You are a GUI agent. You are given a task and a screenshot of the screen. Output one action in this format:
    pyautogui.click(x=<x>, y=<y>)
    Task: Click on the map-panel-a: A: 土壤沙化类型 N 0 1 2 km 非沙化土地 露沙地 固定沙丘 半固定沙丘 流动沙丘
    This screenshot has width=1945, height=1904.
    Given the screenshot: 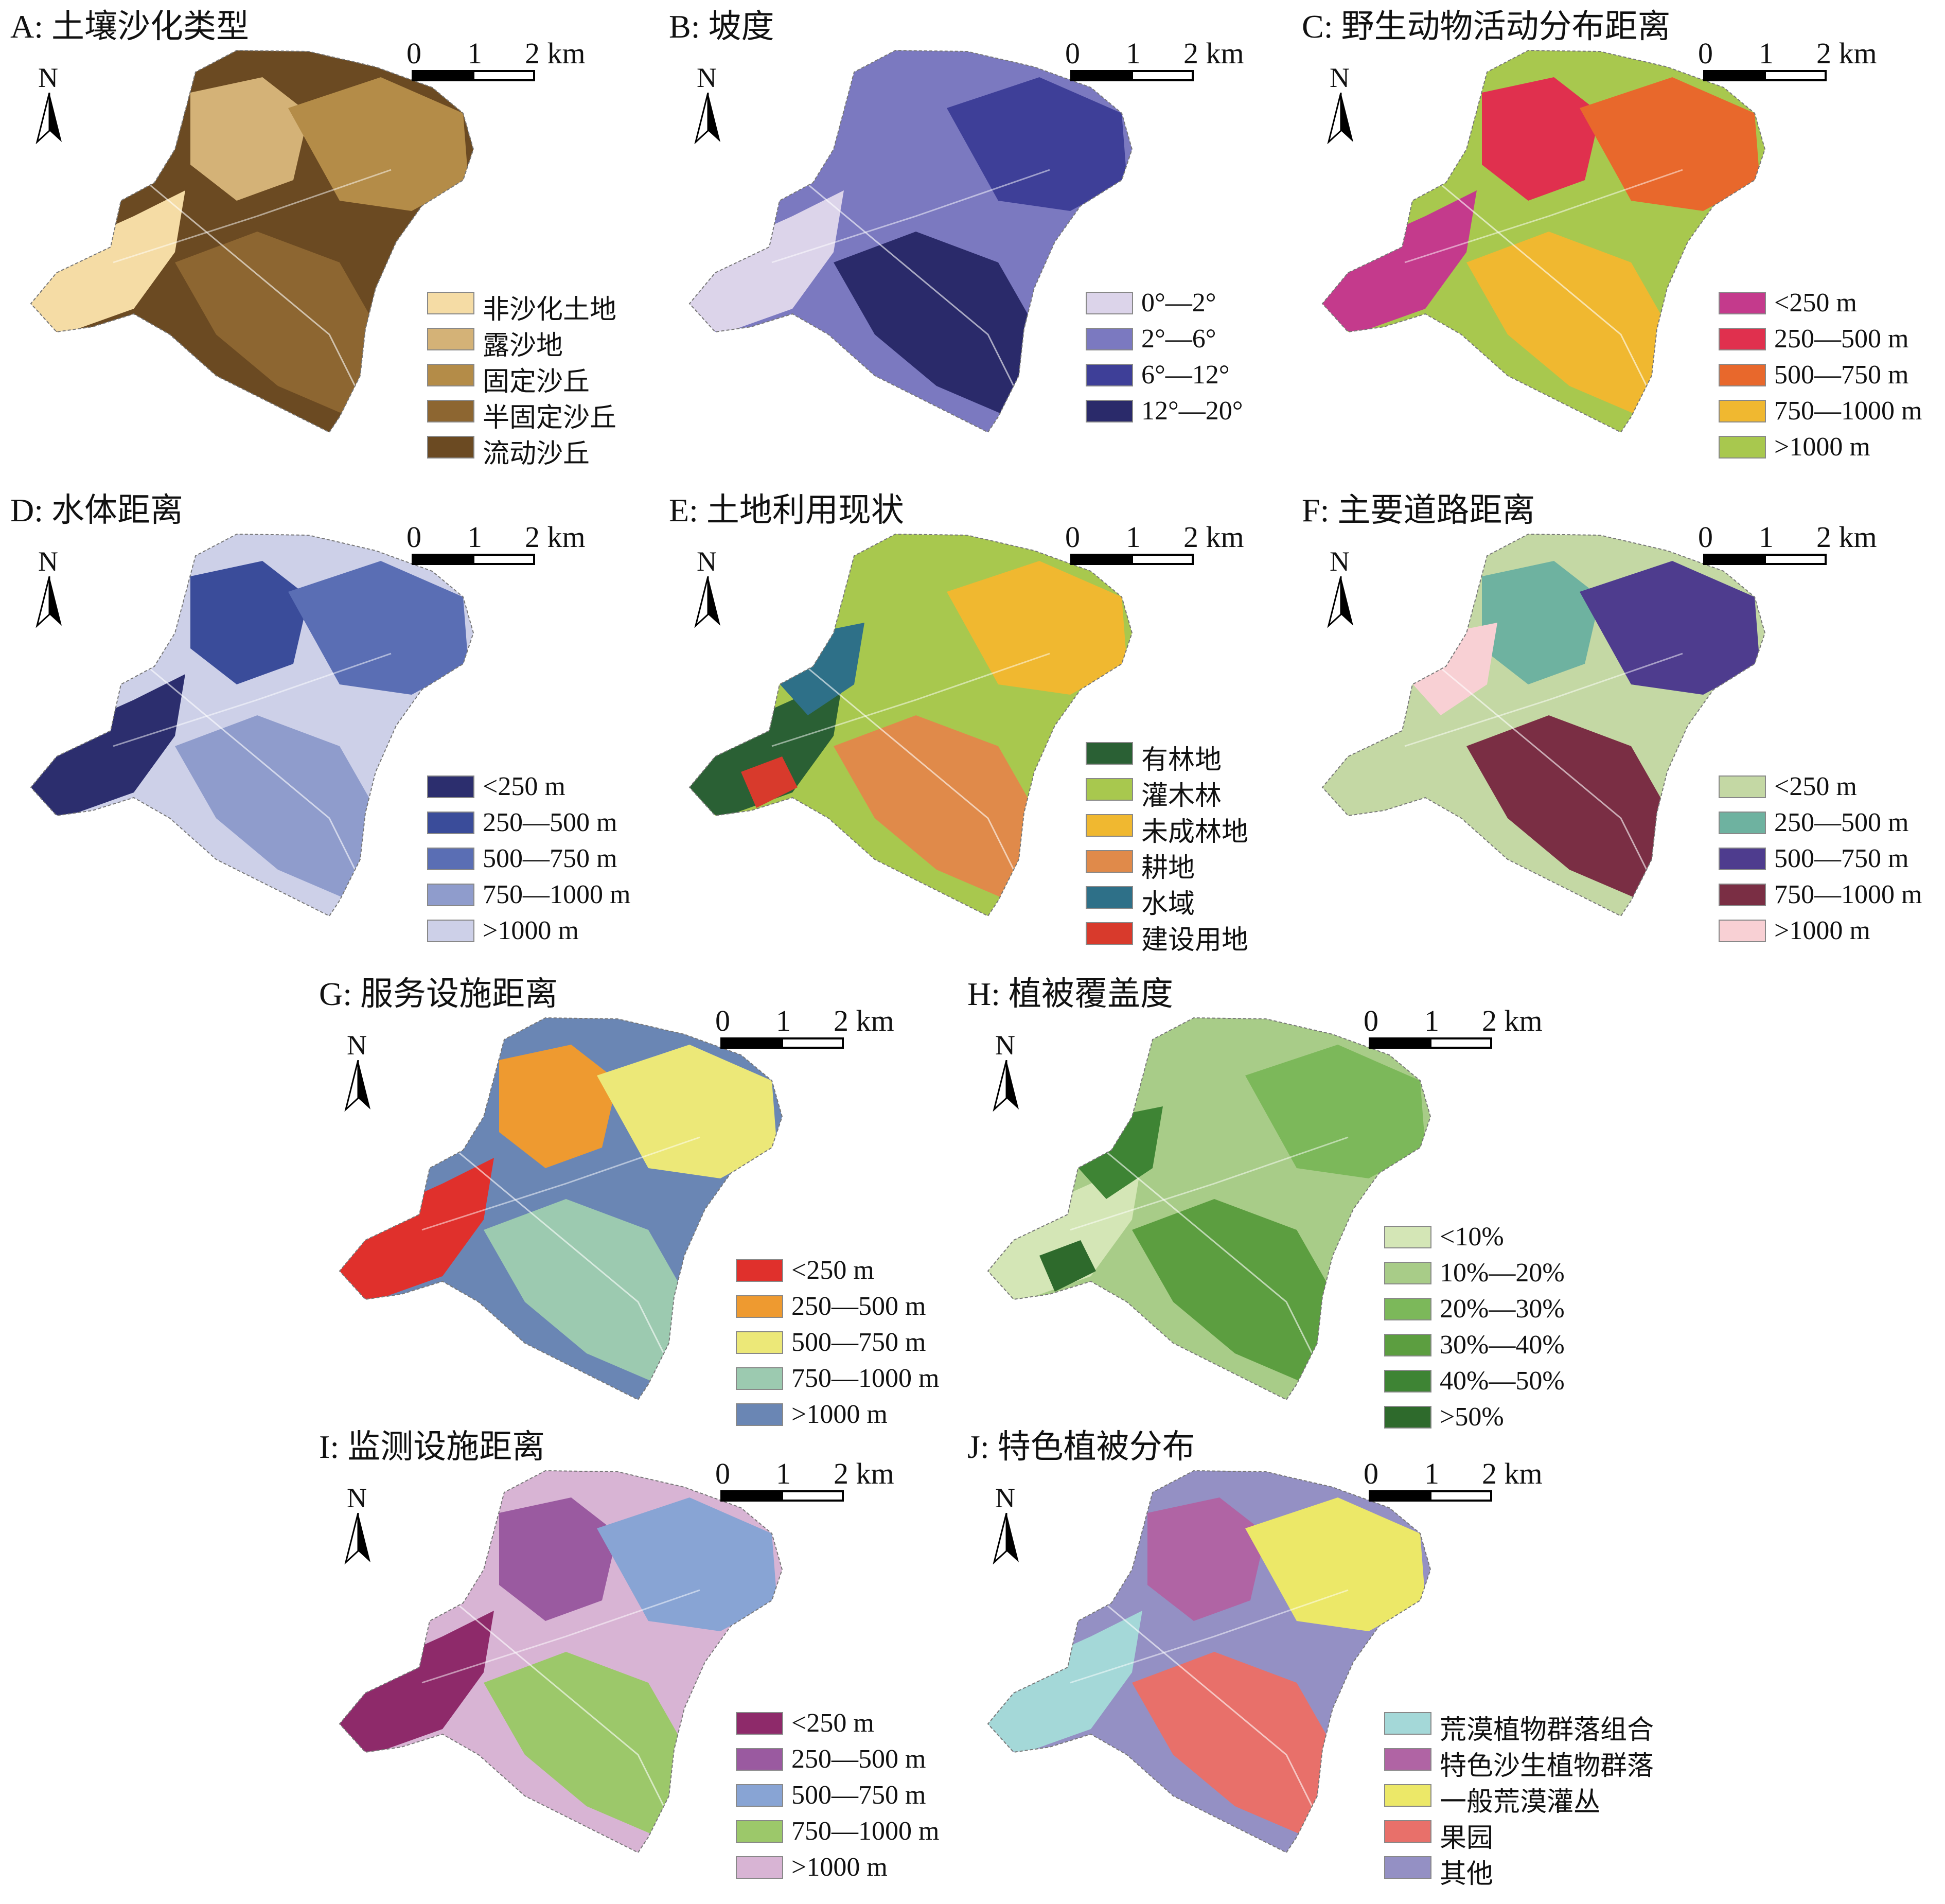 What is the action you would take?
    pyautogui.click(x=324, y=242)
    